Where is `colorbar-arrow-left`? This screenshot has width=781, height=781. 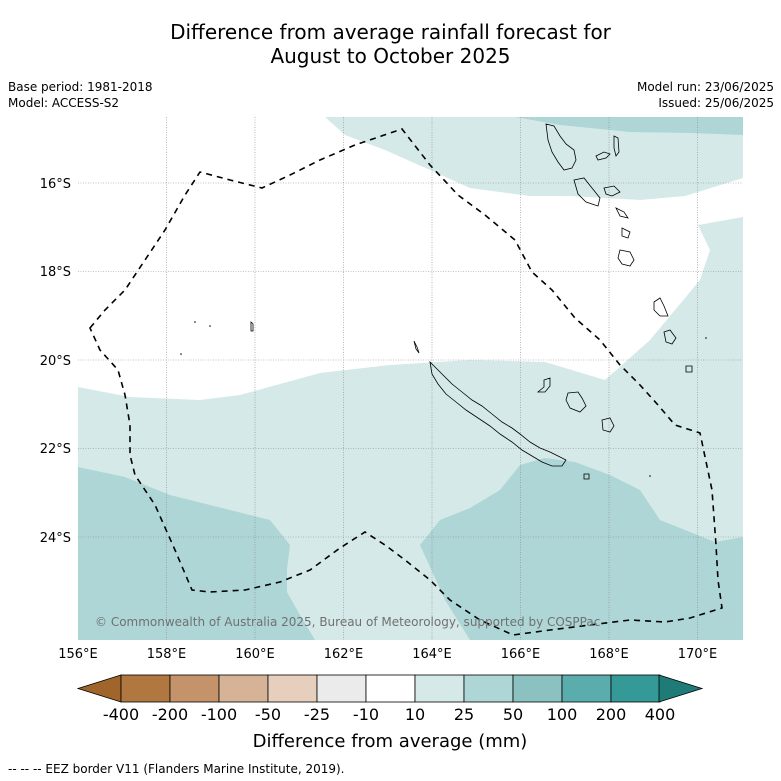 colorbar-arrow-left is located at coordinates (99, 688).